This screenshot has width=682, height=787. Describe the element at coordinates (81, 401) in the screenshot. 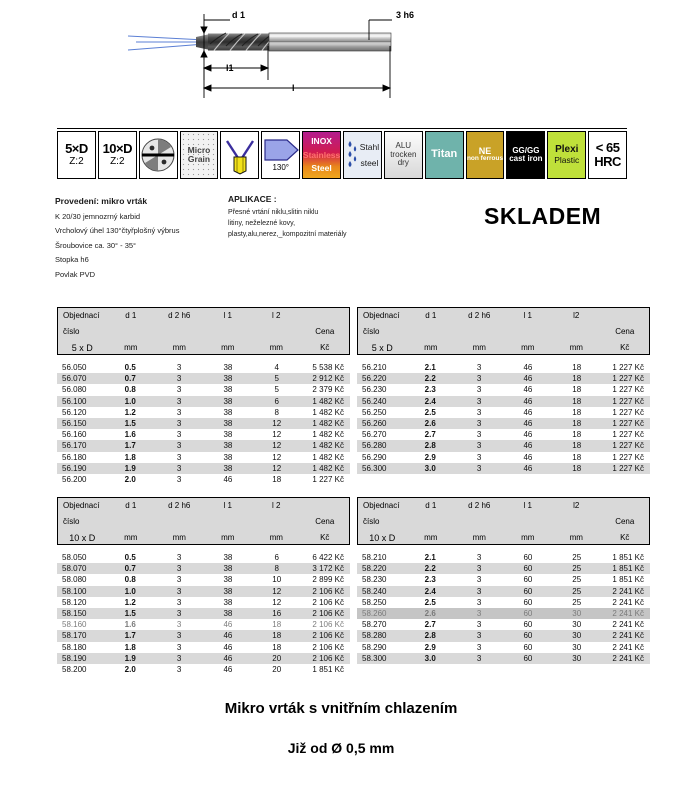

I see `cell-order-number: 56.100` at that location.